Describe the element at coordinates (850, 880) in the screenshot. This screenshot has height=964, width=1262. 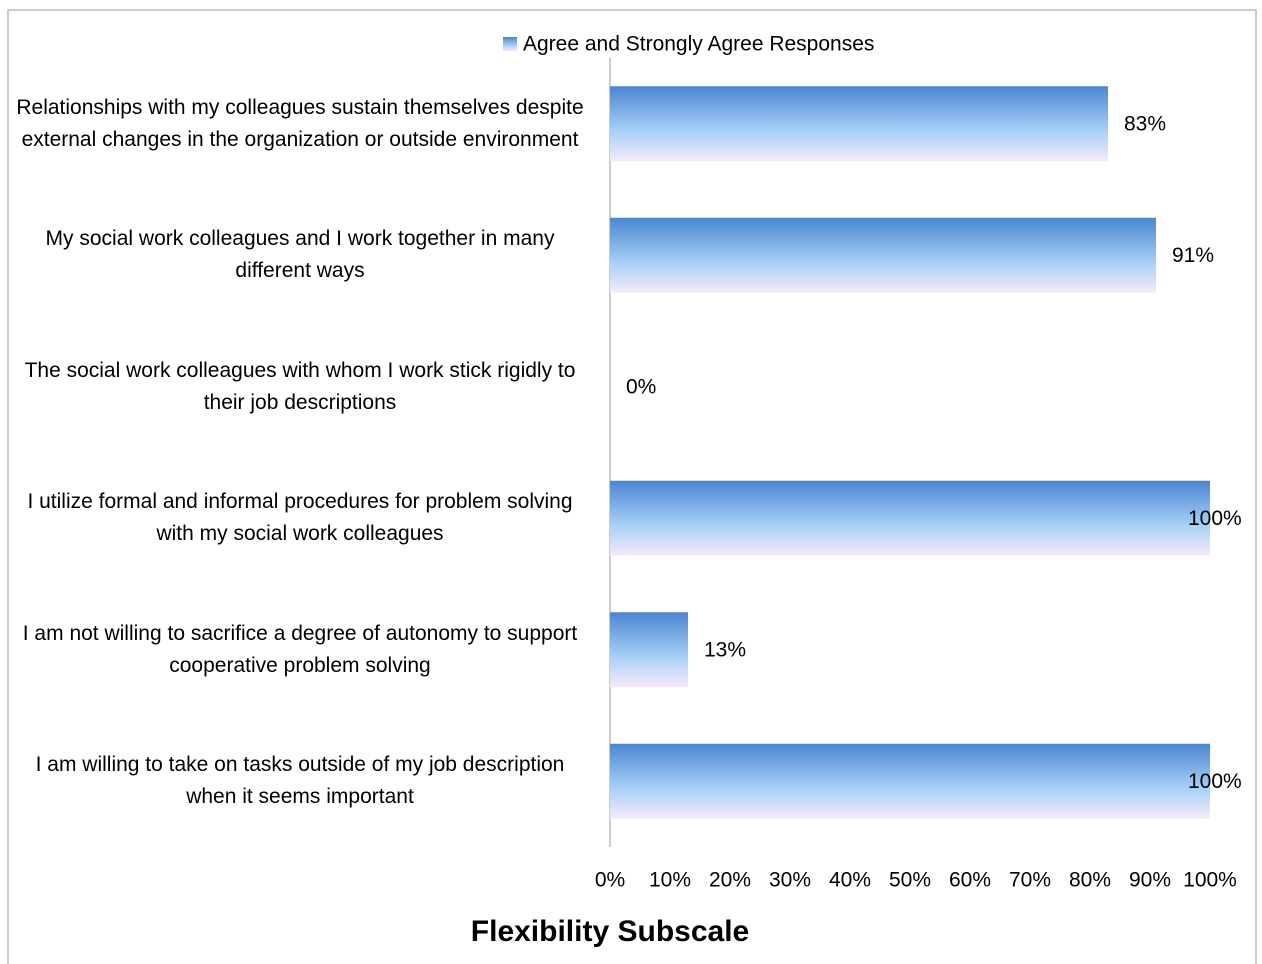
I see `x-tick-label: 40%` at that location.